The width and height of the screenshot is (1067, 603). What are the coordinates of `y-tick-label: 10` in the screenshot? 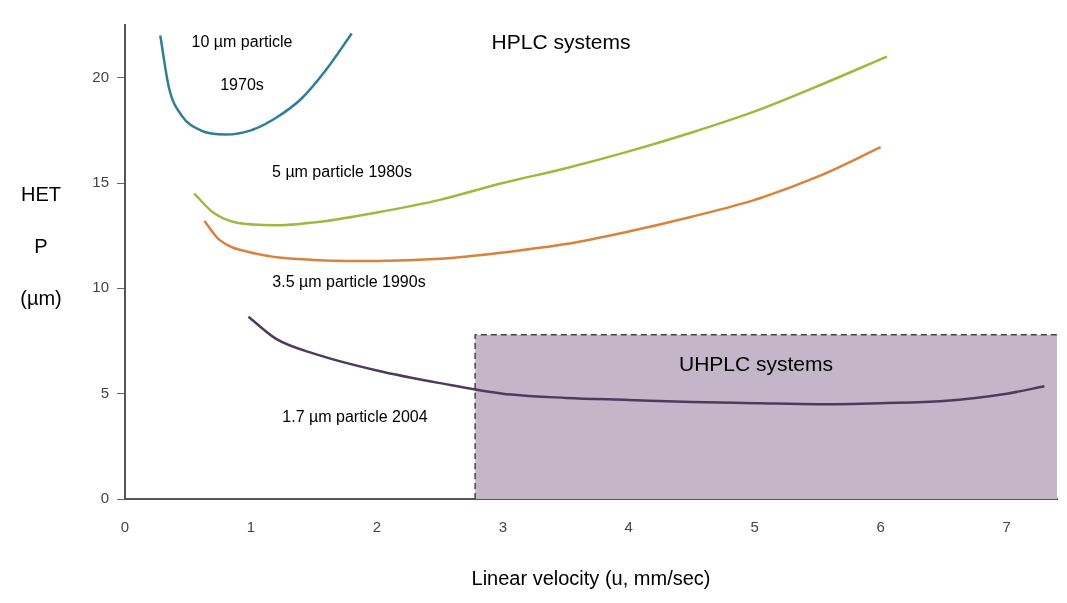 It's located at (100, 287).